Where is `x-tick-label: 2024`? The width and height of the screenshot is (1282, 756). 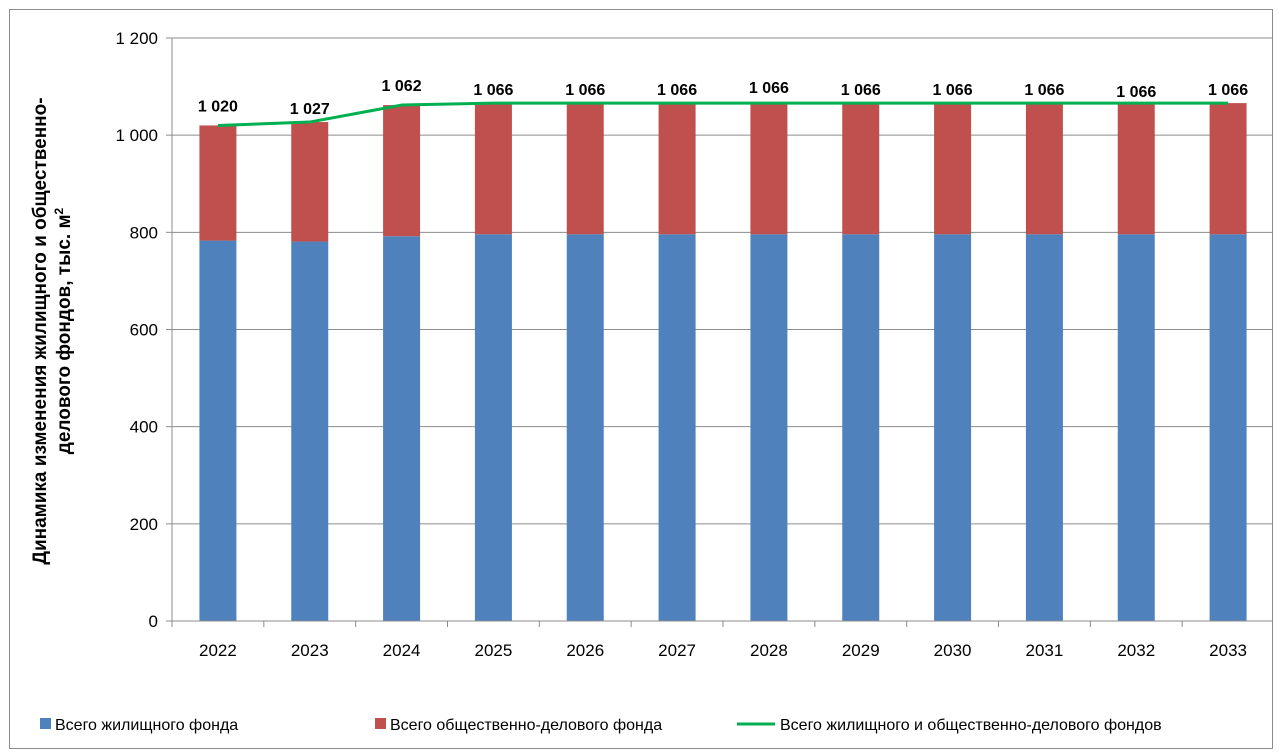 x-tick-label: 2024 is located at coordinates (402, 650).